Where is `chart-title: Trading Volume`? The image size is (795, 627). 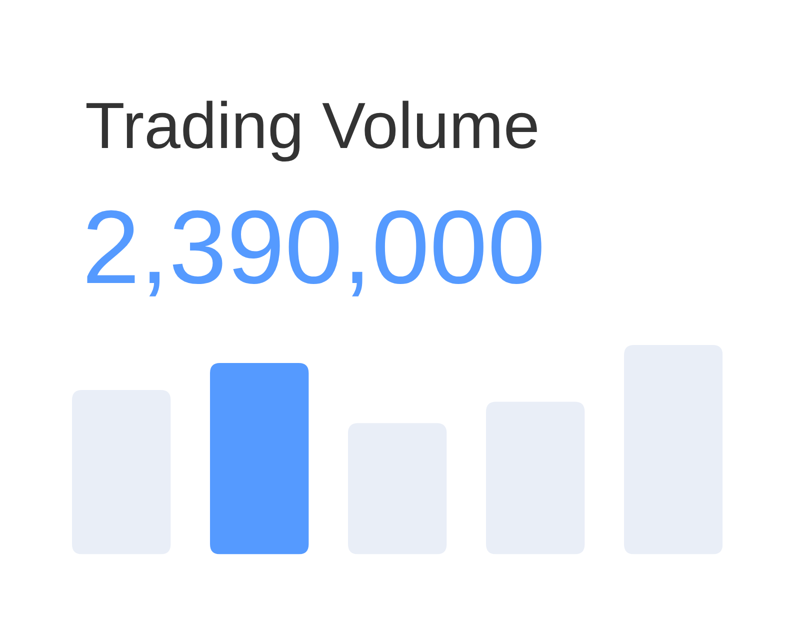 chart-title: Trading Volume is located at coordinates (311, 131).